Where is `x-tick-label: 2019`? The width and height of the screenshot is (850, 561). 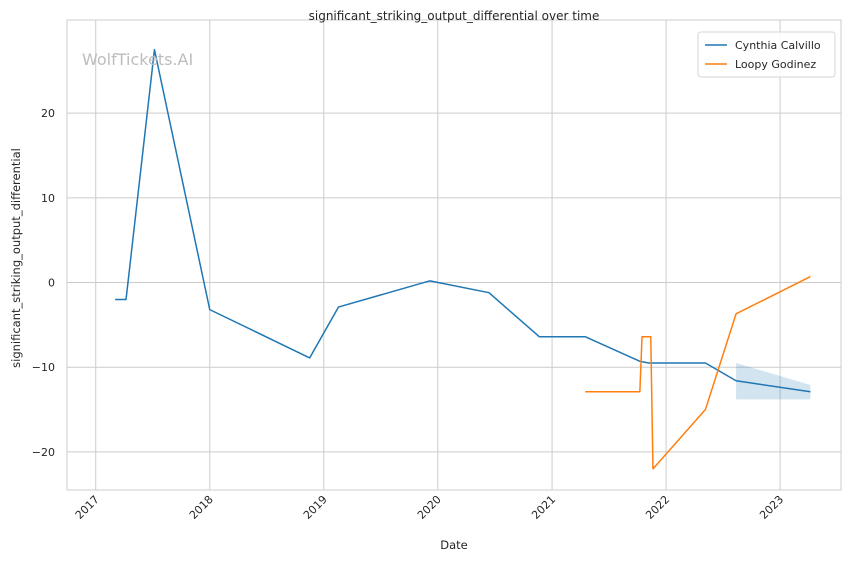 x-tick-label: 2019 is located at coordinates (315, 507).